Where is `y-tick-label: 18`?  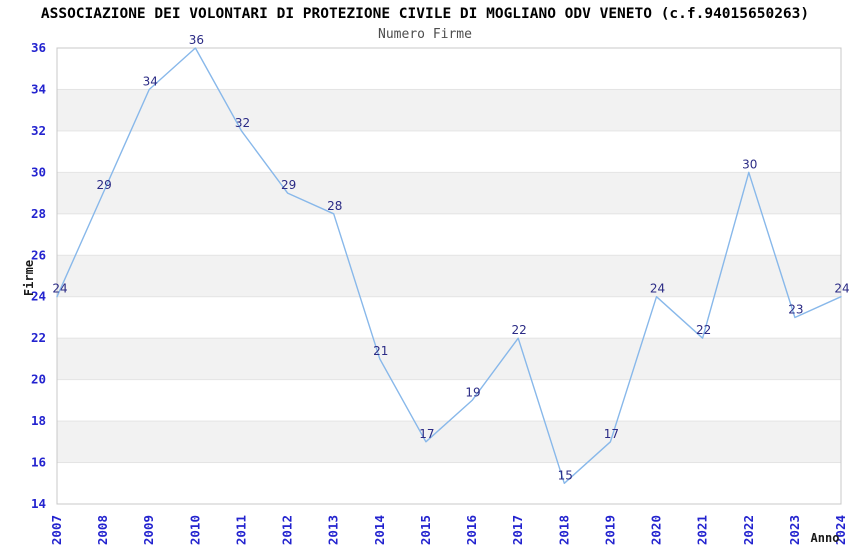
y-tick-label: 18 is located at coordinates (38, 420).